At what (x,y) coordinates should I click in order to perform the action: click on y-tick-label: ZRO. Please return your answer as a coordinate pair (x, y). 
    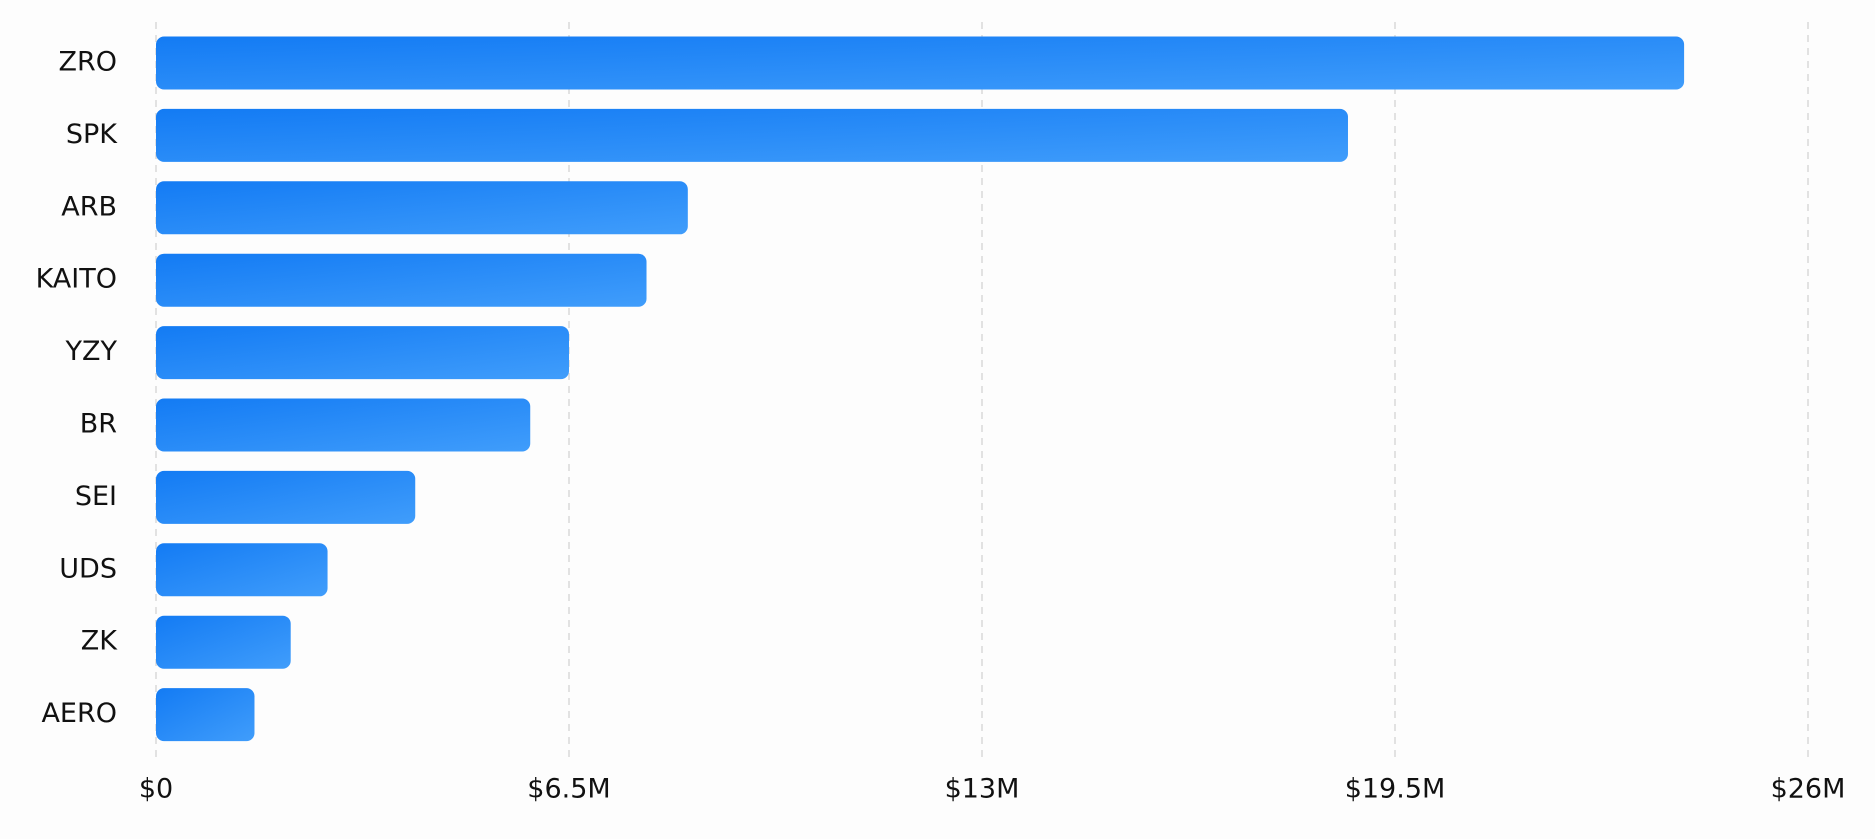
    Looking at the image, I should click on (87, 62).